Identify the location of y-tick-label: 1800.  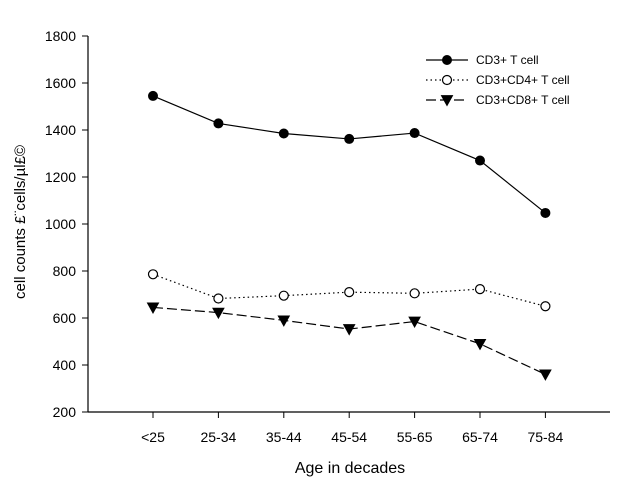
(60, 36).